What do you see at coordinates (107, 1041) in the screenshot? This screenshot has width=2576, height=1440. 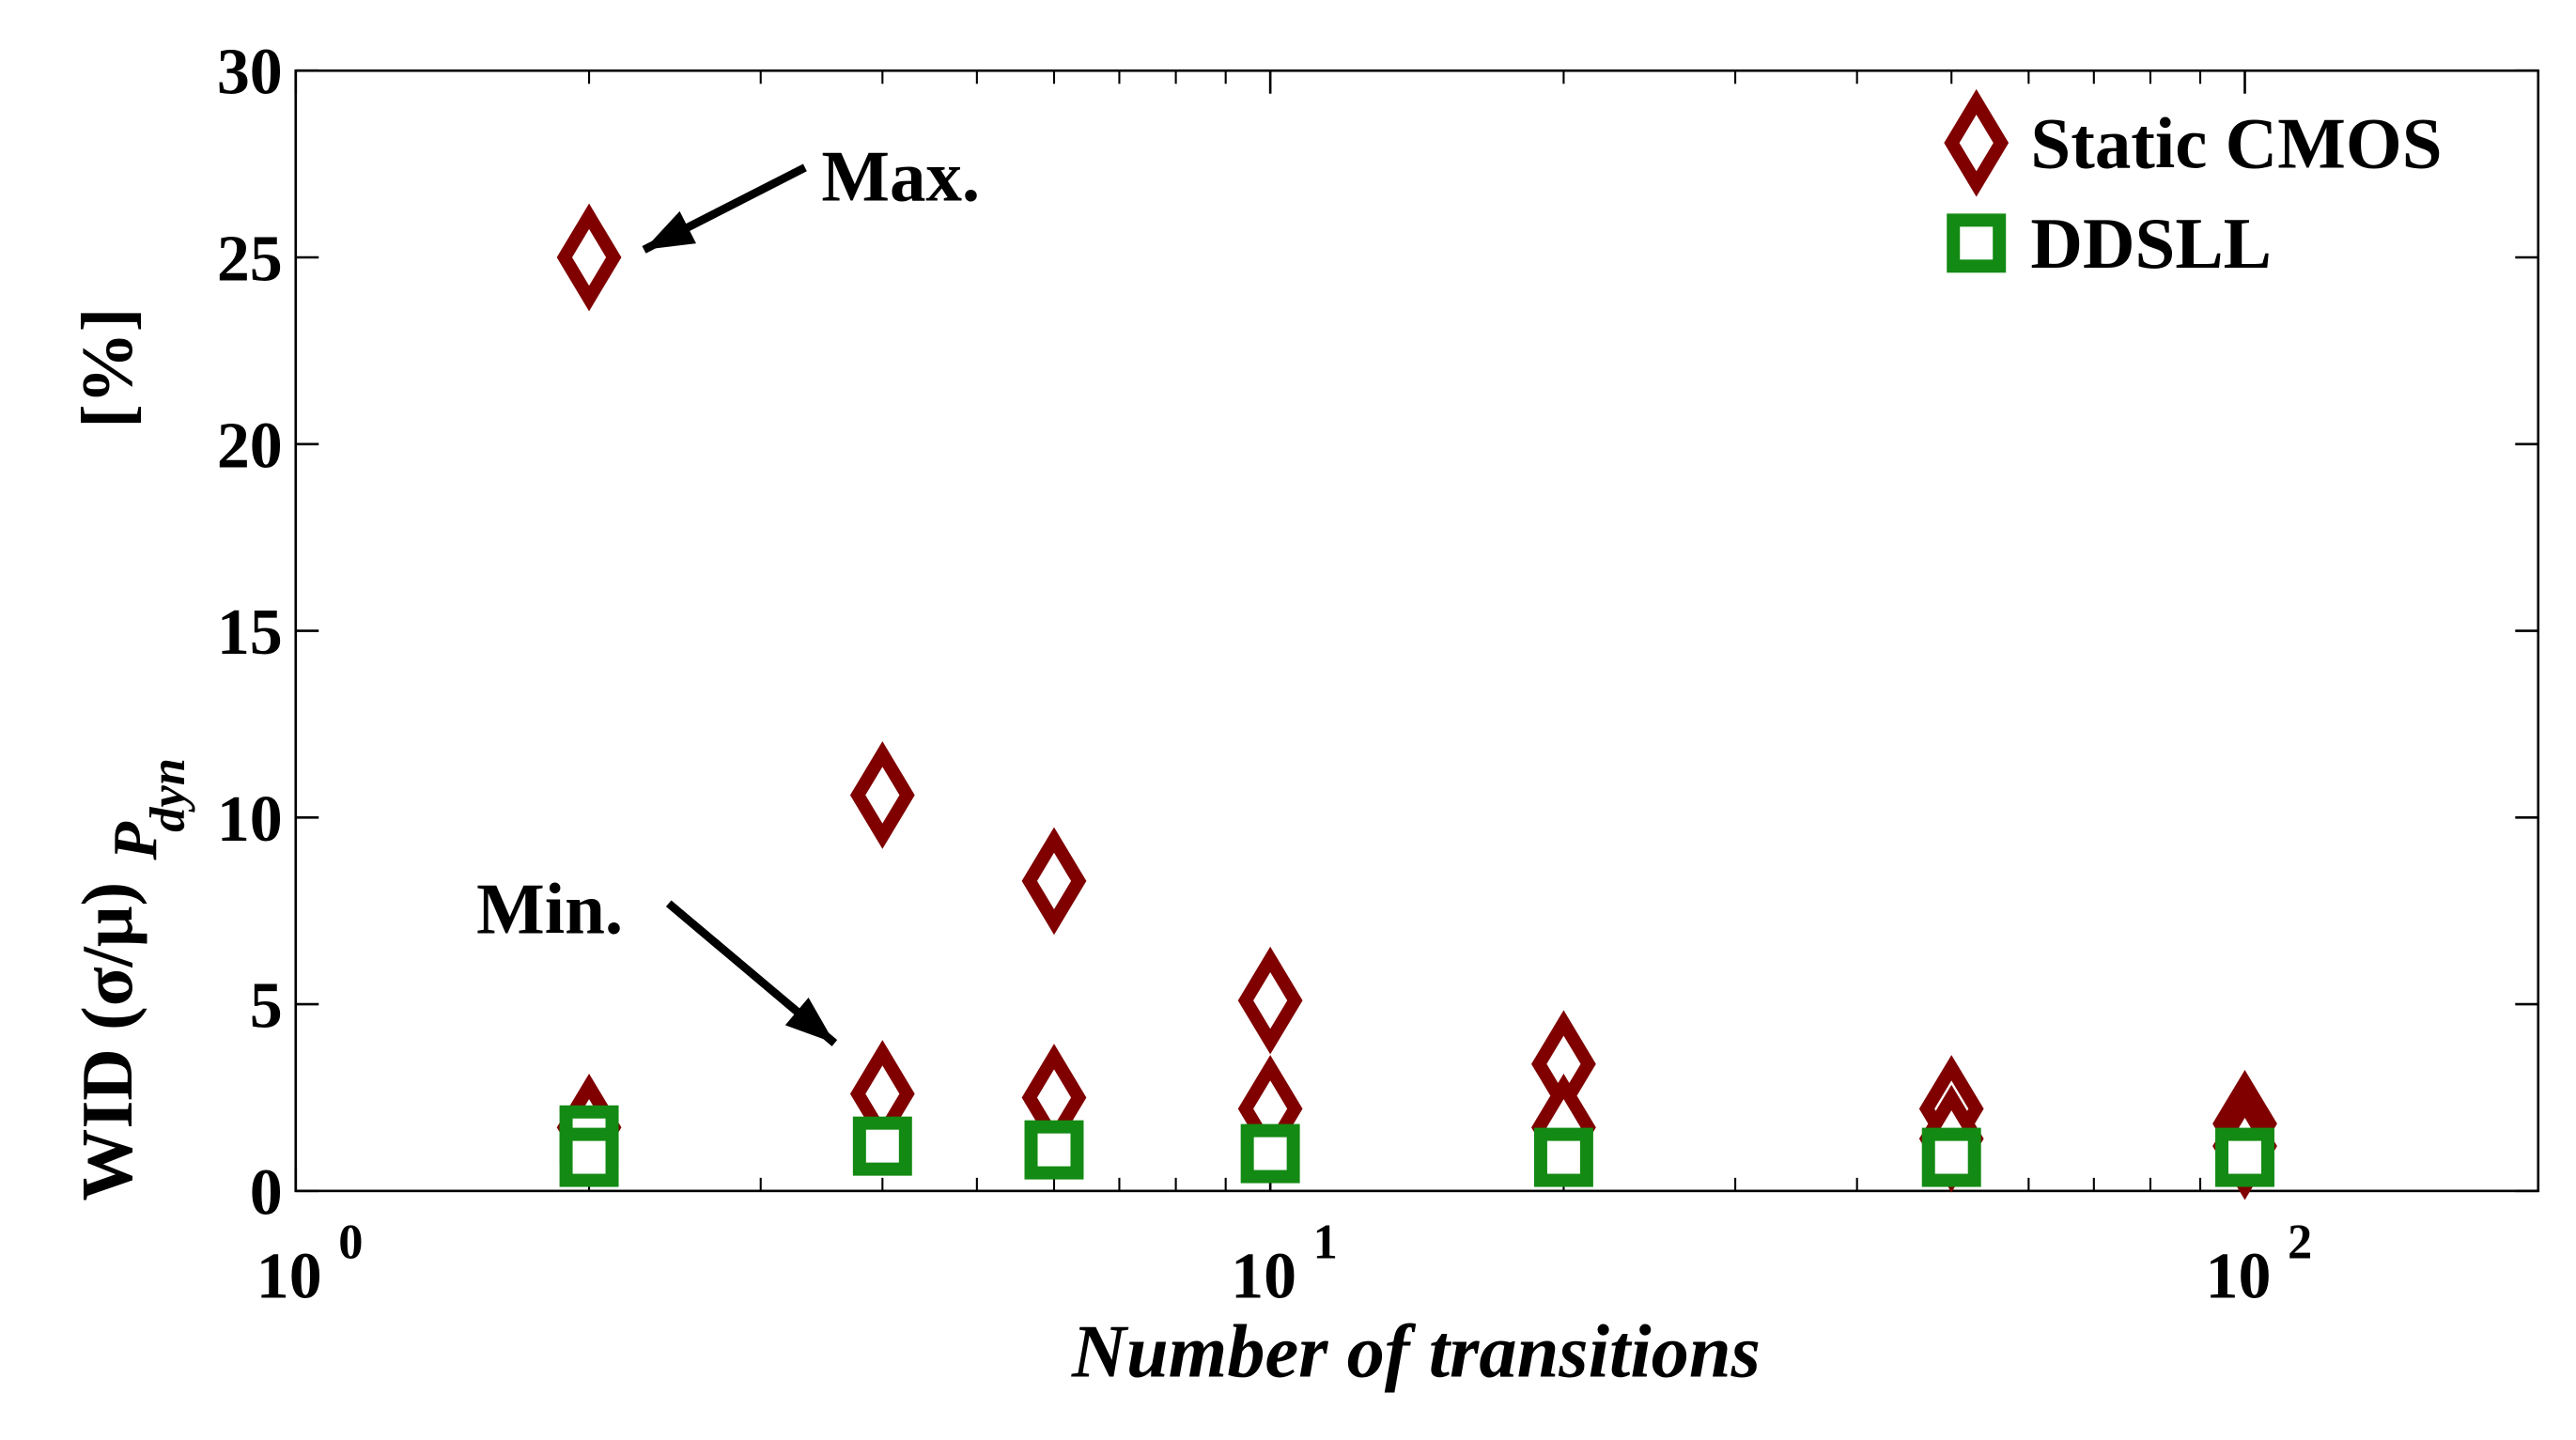 I see `y-axis-label-main: WID (σ/μ)` at bounding box center [107, 1041].